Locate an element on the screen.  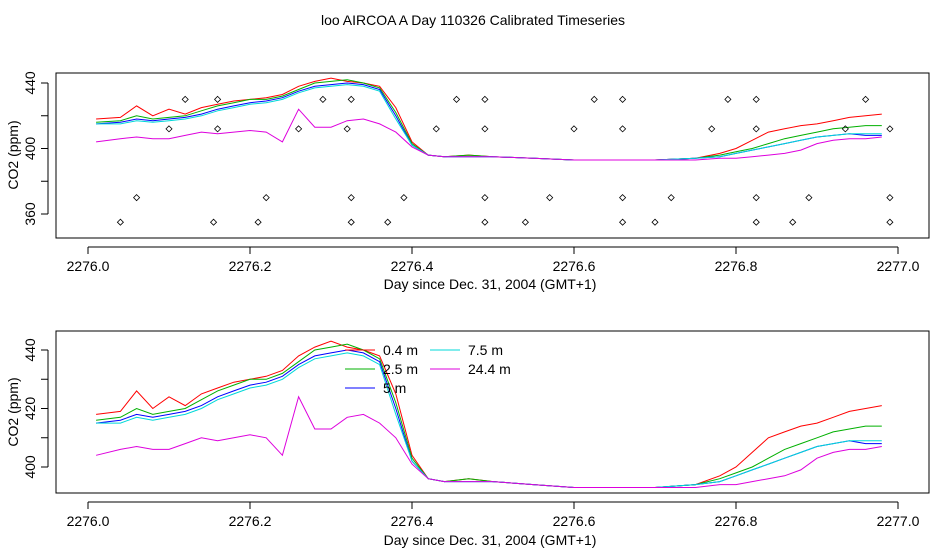
x-axis-label-top: Day since Dec. 31, 2004 (GMT+1) is located at coordinates (490, 284).